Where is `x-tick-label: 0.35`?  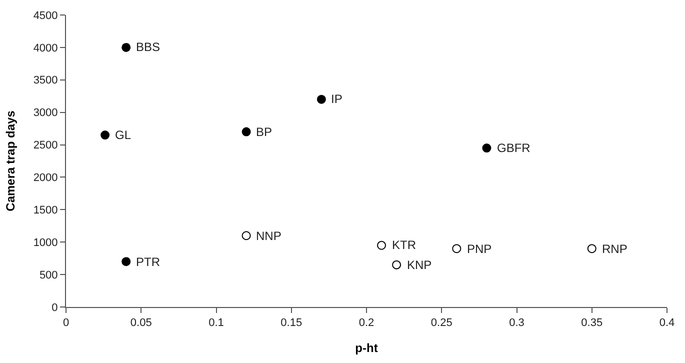 x-tick-label: 0.35 is located at coordinates (592, 323).